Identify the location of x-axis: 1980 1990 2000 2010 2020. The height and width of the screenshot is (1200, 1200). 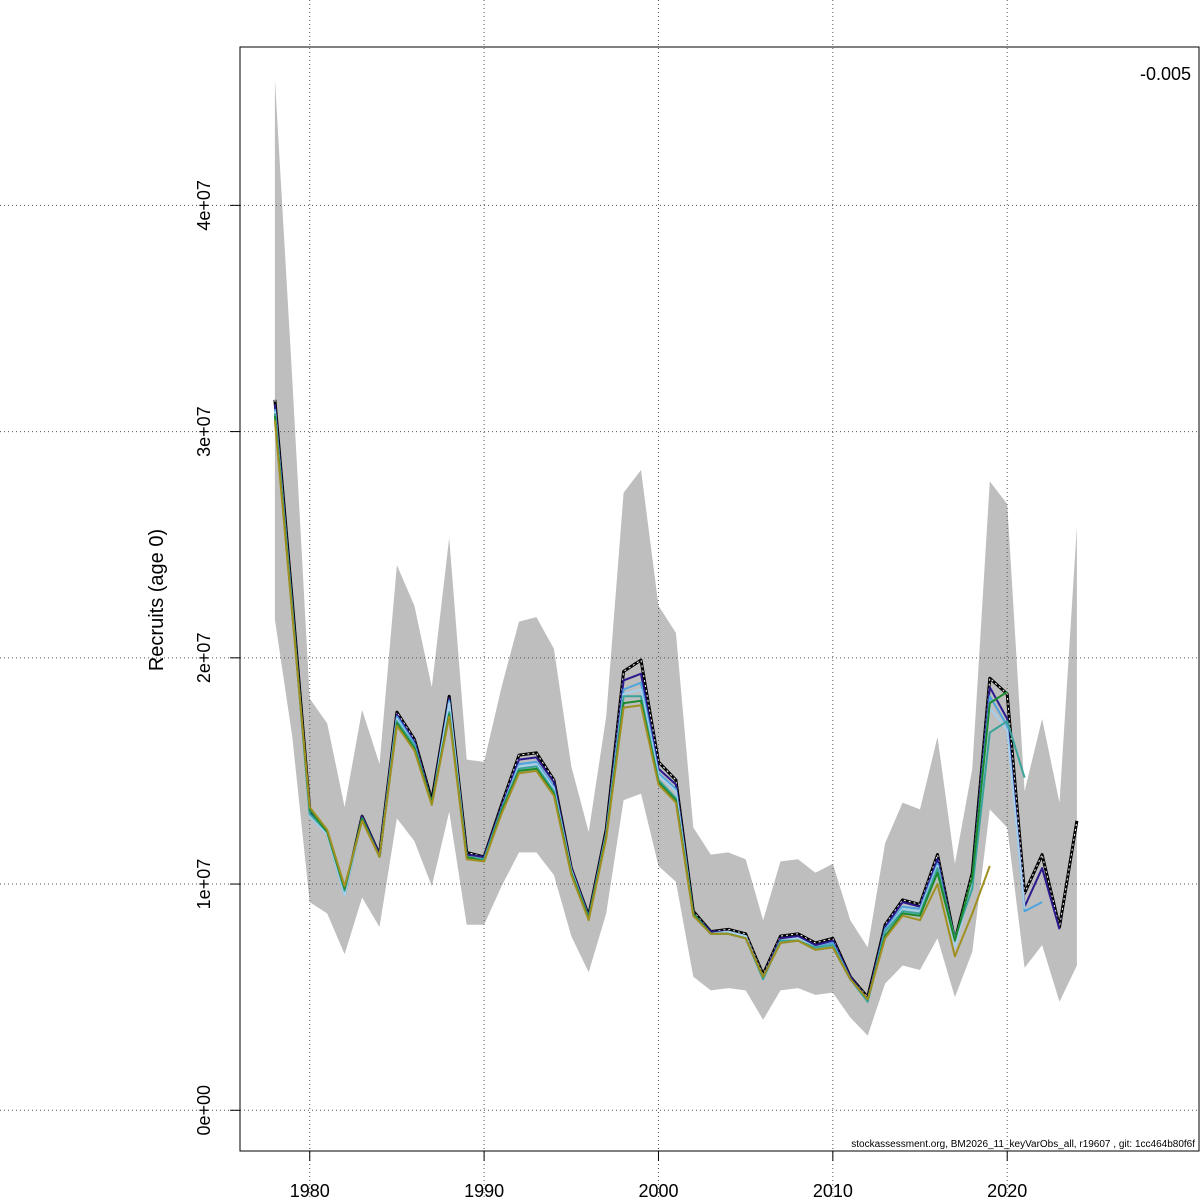
(658, 1175).